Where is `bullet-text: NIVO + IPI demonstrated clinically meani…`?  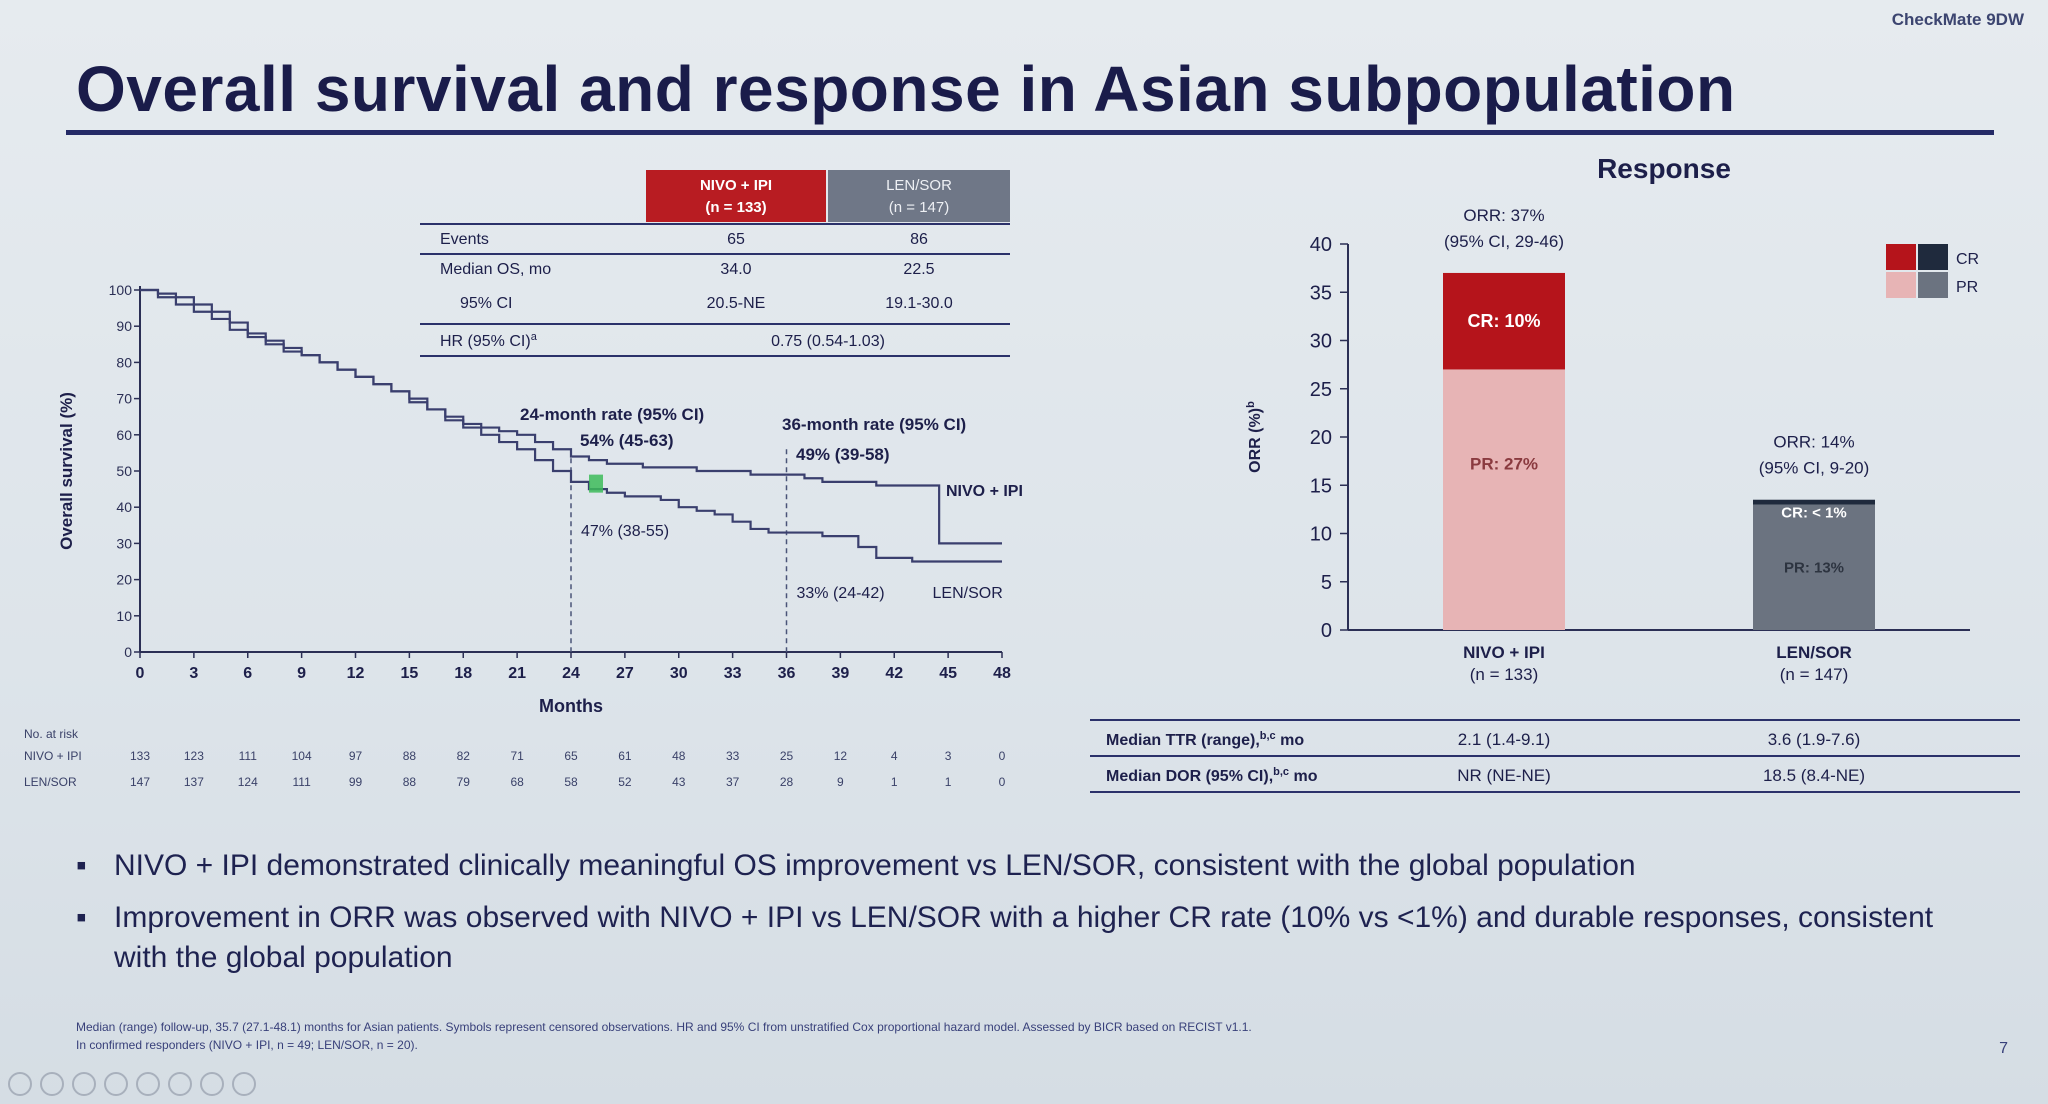 bullet-text: NIVO + IPI demonstrated clinically meani… is located at coordinates (875, 865).